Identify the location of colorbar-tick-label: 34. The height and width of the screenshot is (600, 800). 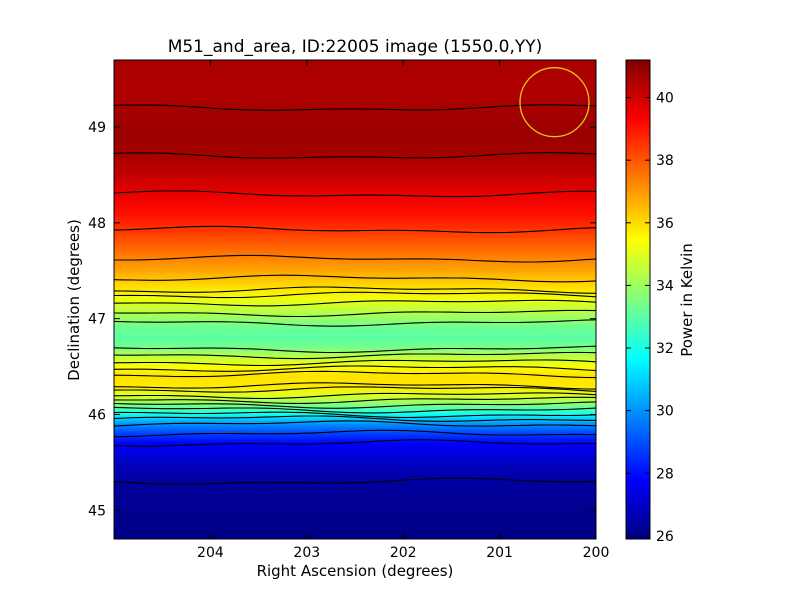
(665, 286).